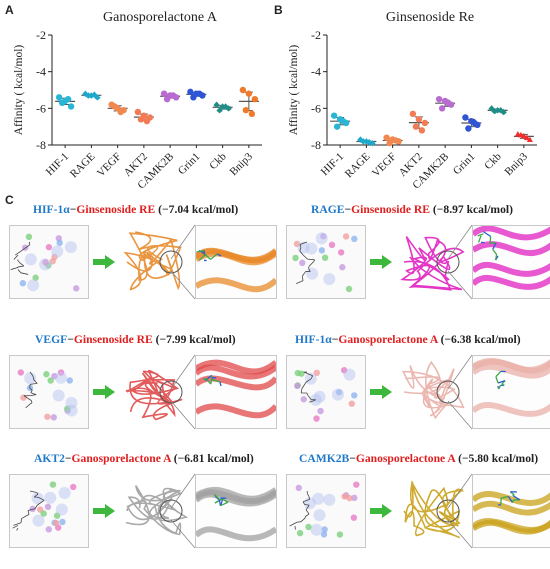 The height and width of the screenshot is (569, 550). I want to click on binding-energy: (−8.97 kcal/mol), so click(471, 209).